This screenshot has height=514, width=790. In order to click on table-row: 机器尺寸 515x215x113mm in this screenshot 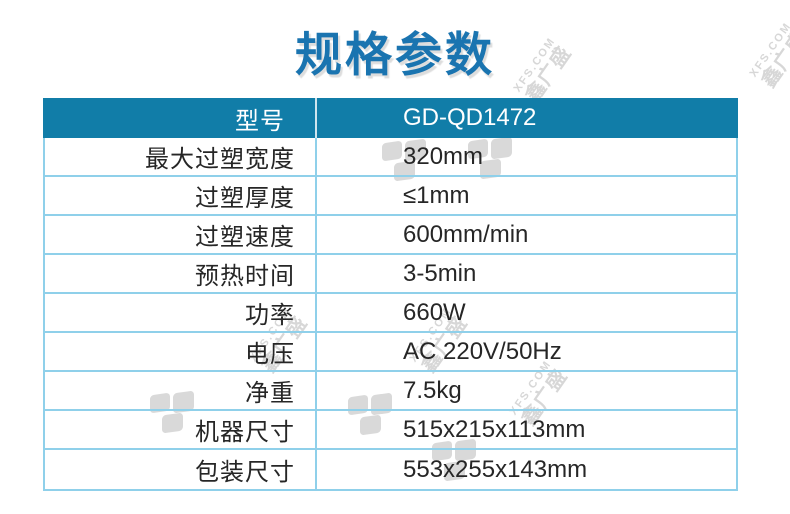, I will do `click(390, 430)`.